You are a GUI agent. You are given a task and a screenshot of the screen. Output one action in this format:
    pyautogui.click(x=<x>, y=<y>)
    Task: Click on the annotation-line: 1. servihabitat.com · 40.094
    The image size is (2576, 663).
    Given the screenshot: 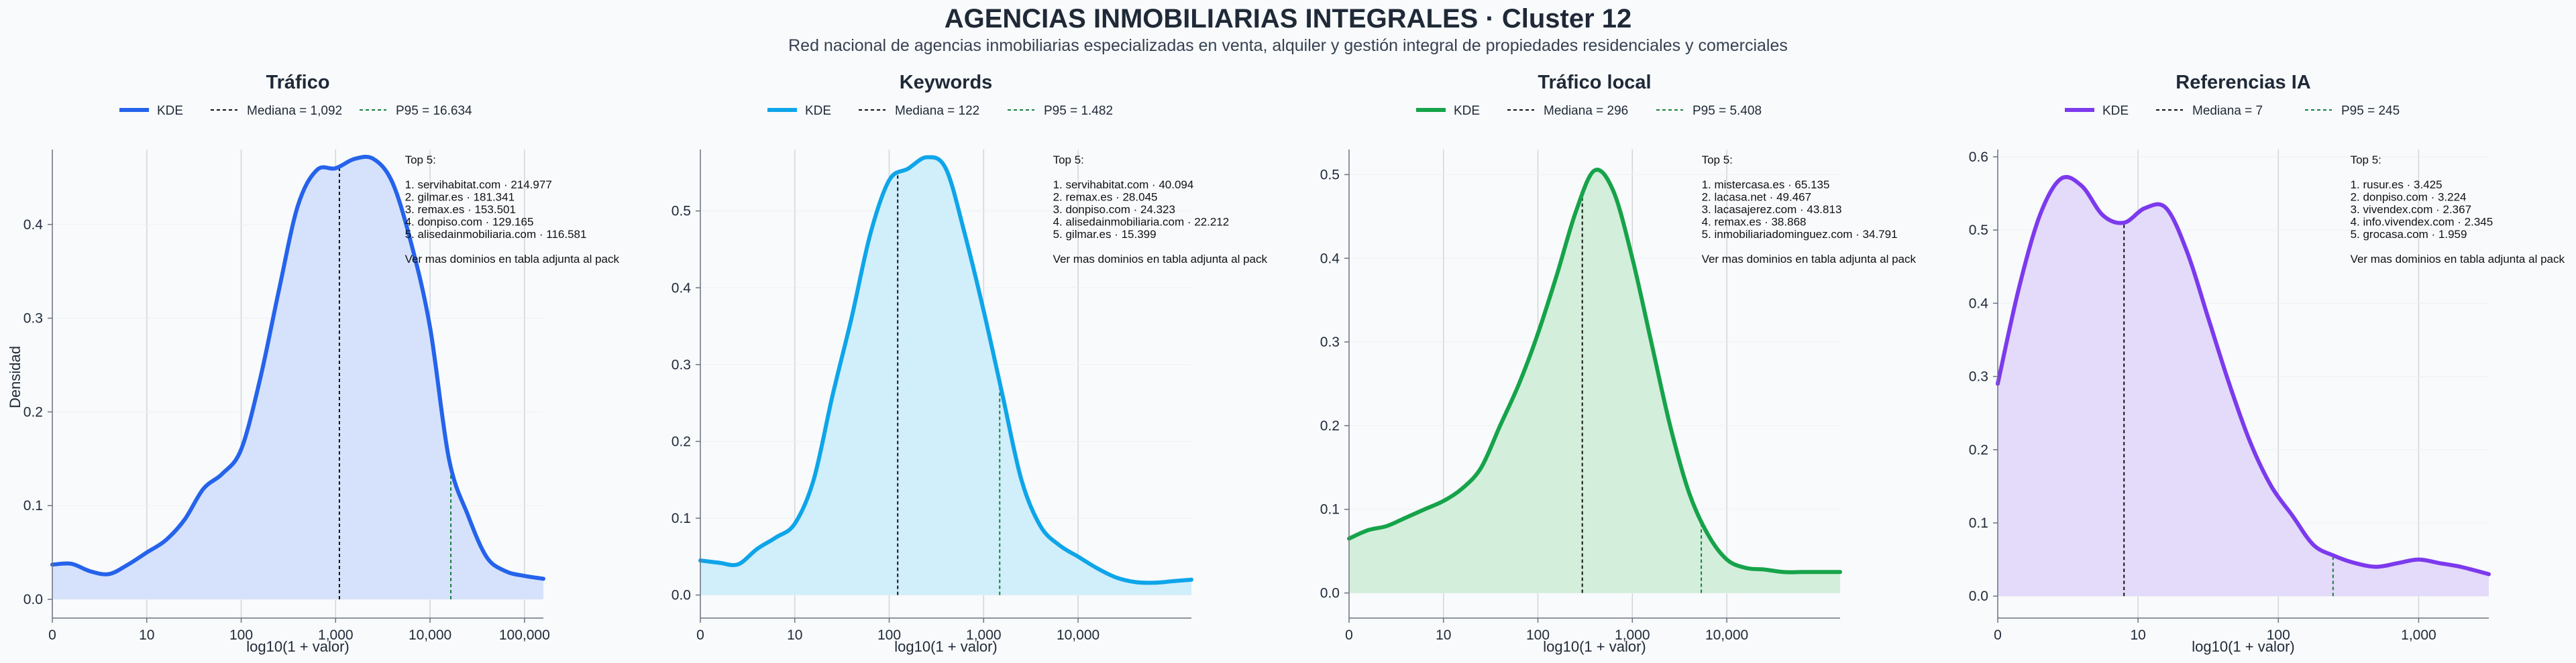 What is the action you would take?
    pyautogui.click(x=1123, y=184)
    